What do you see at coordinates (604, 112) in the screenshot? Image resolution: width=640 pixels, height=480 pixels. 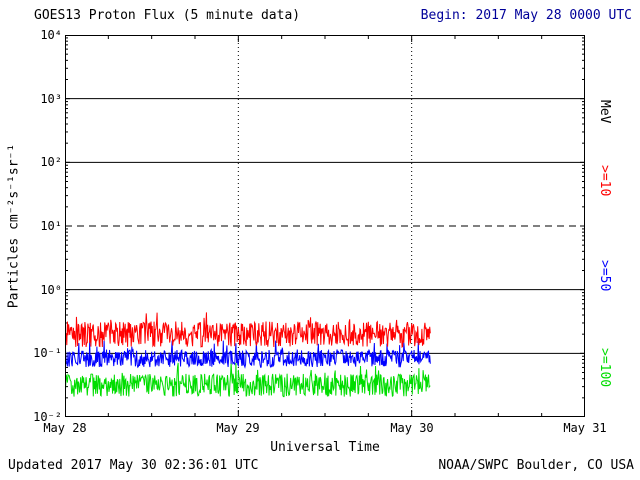 I see `right-axis-units-label: MeV` at bounding box center [604, 112].